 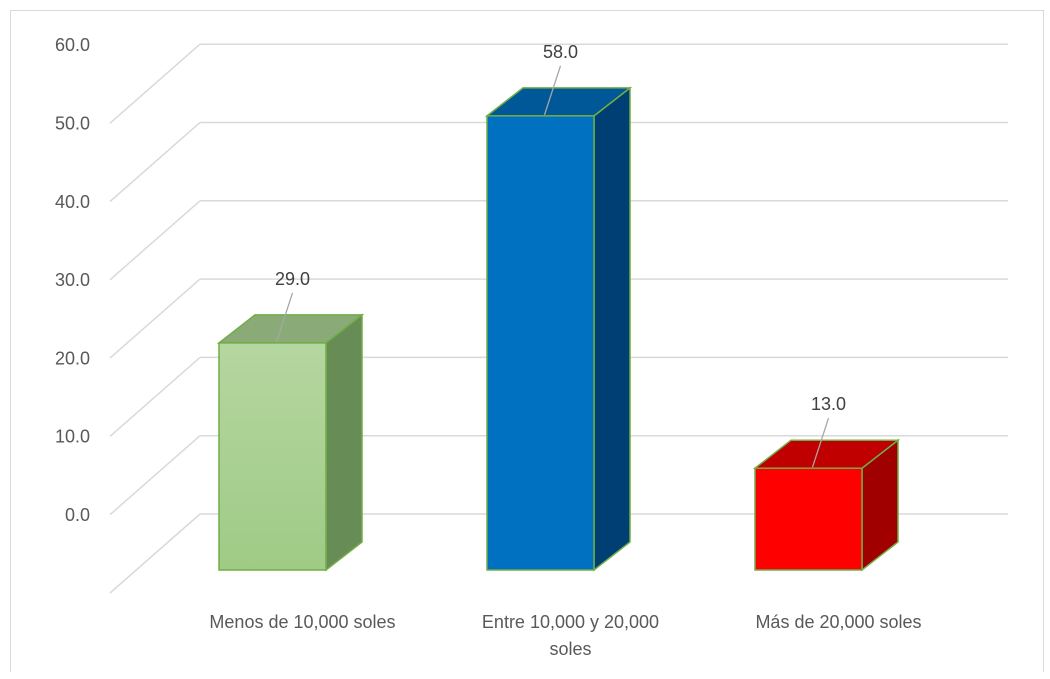 I want to click on y-tick-label: 0.0, so click(x=77, y=515).